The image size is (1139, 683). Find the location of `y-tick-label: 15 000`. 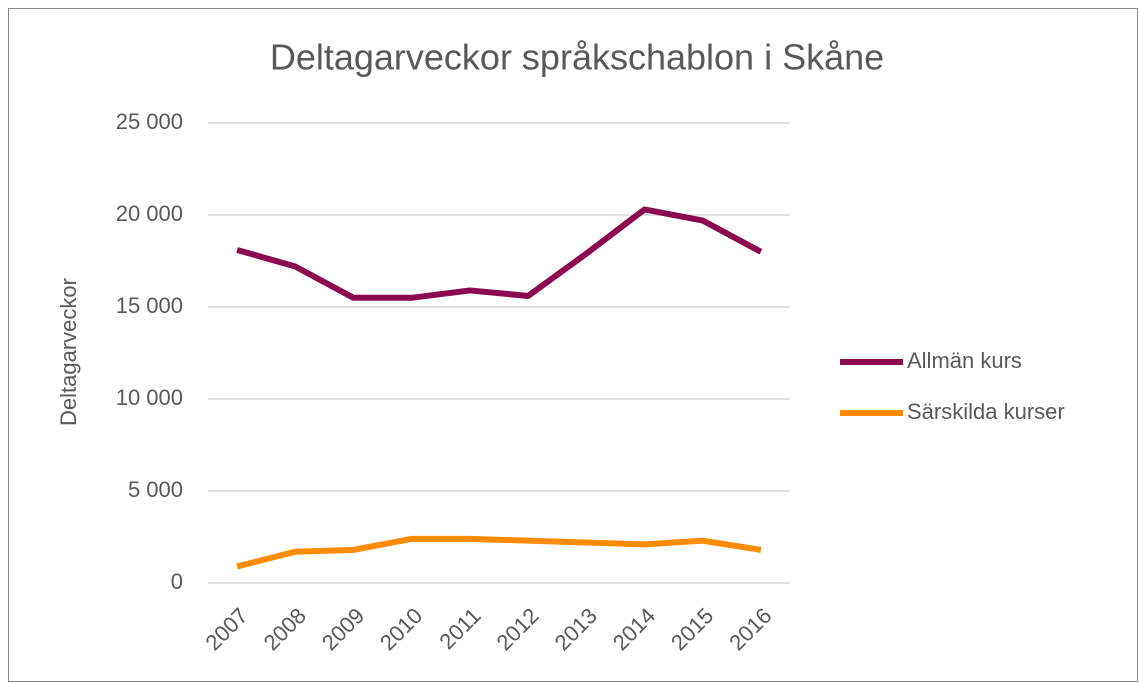

y-tick-label: 15 000 is located at coordinates (149, 305).